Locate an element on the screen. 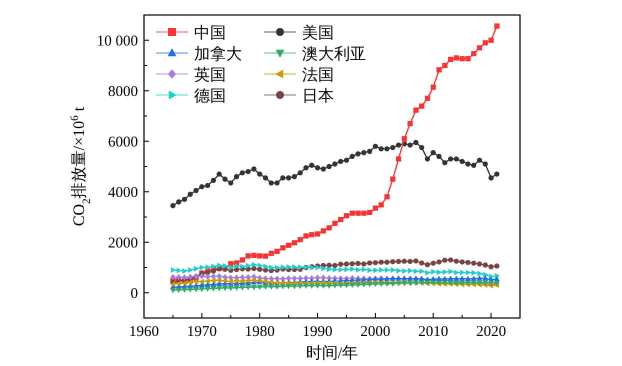 The image size is (622, 366). x-tick-label: 1970 is located at coordinates (201, 332).